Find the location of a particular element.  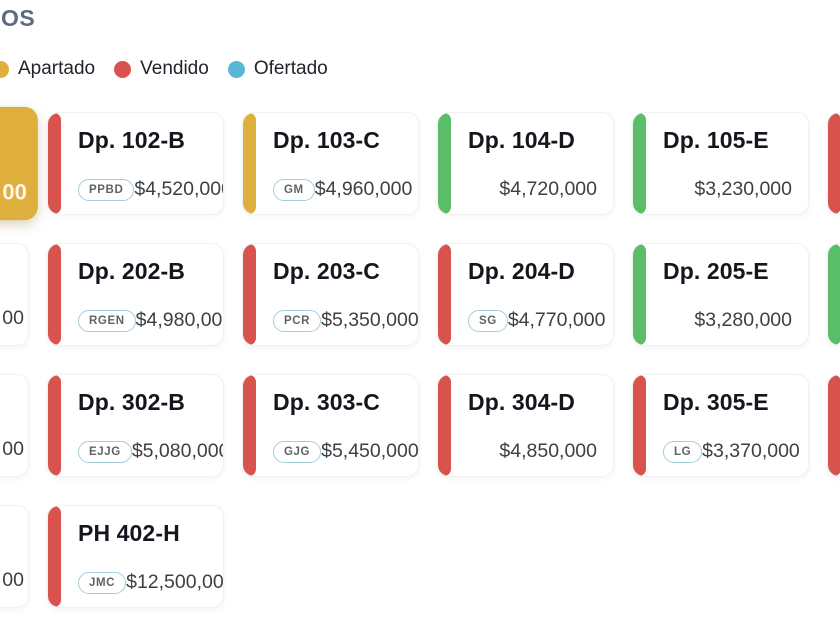

legend-item-vendido: Vendido is located at coordinates (161, 69).